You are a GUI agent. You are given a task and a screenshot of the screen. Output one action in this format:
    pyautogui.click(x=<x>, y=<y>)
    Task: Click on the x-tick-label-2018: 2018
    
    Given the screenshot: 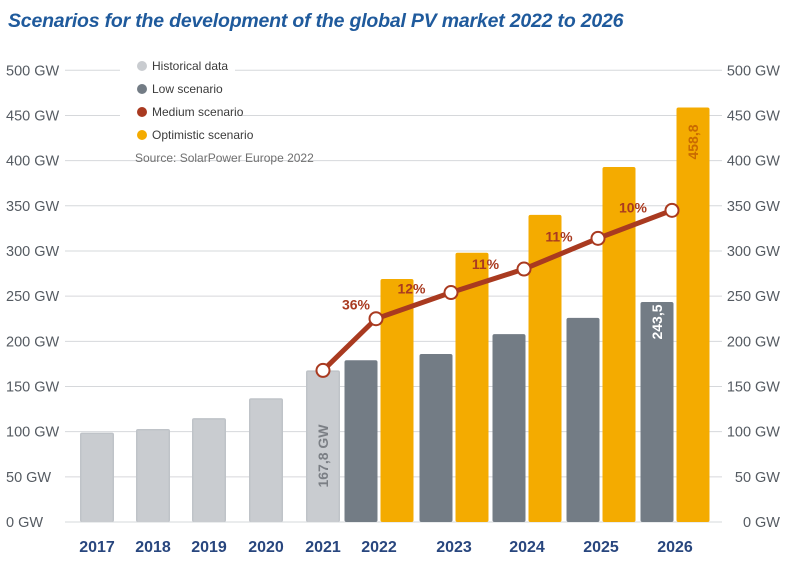 What is the action you would take?
    pyautogui.click(x=153, y=547)
    